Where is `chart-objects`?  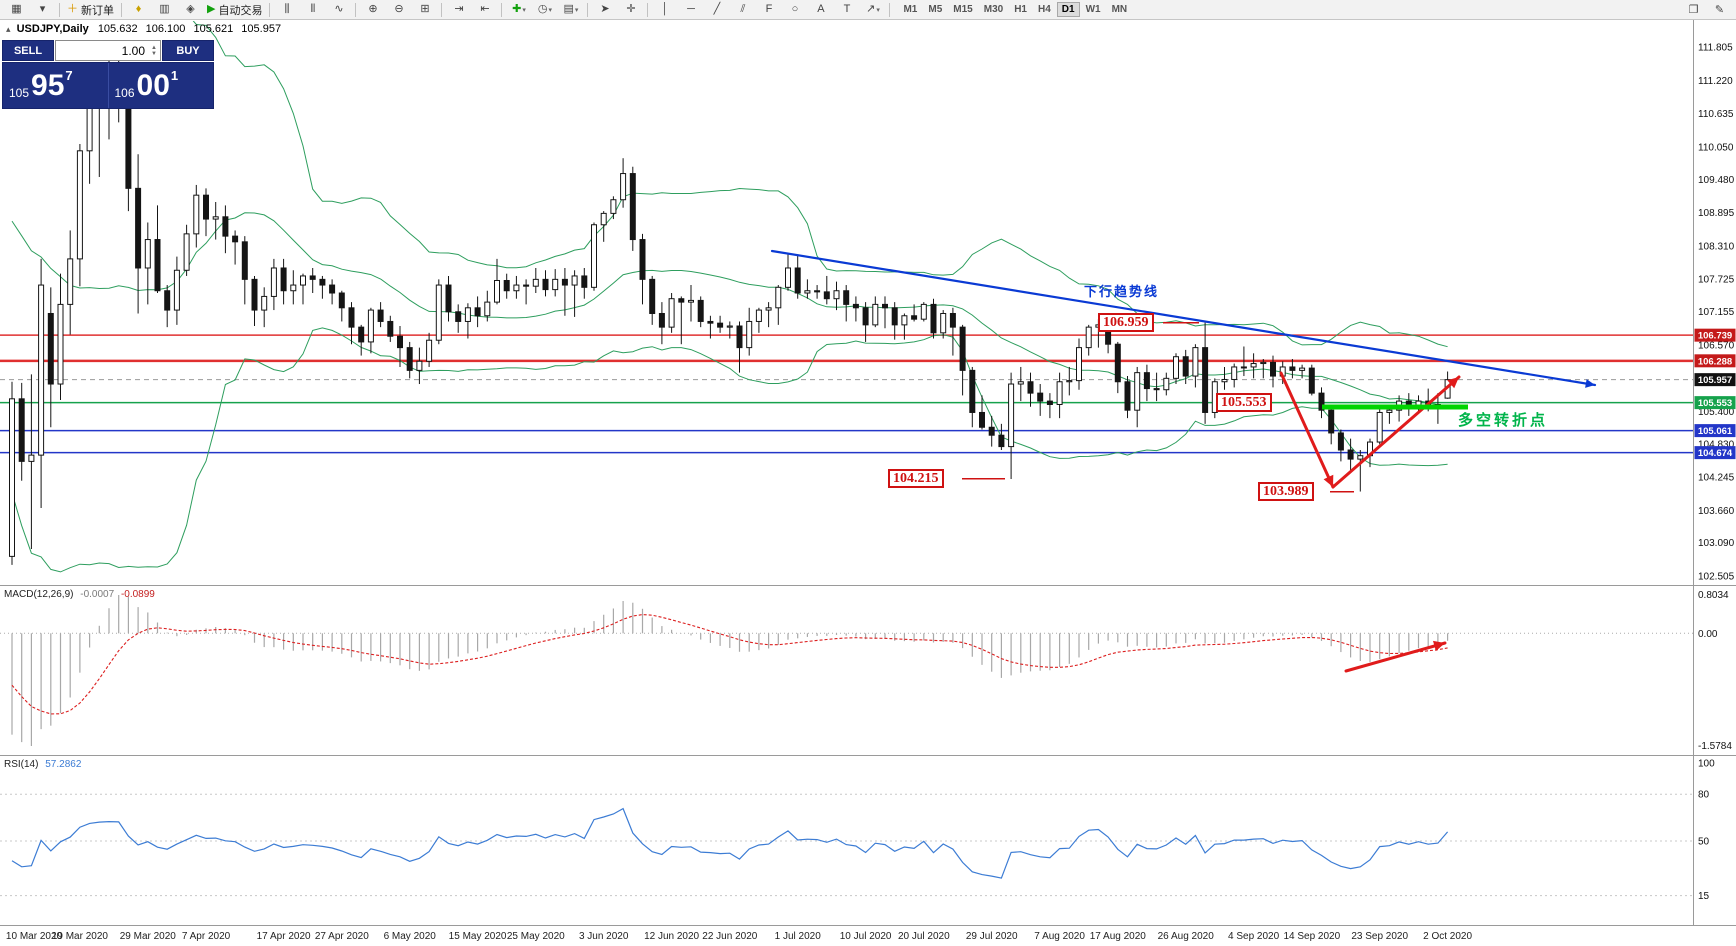 chart-objects is located at coordinates (1183, 371).